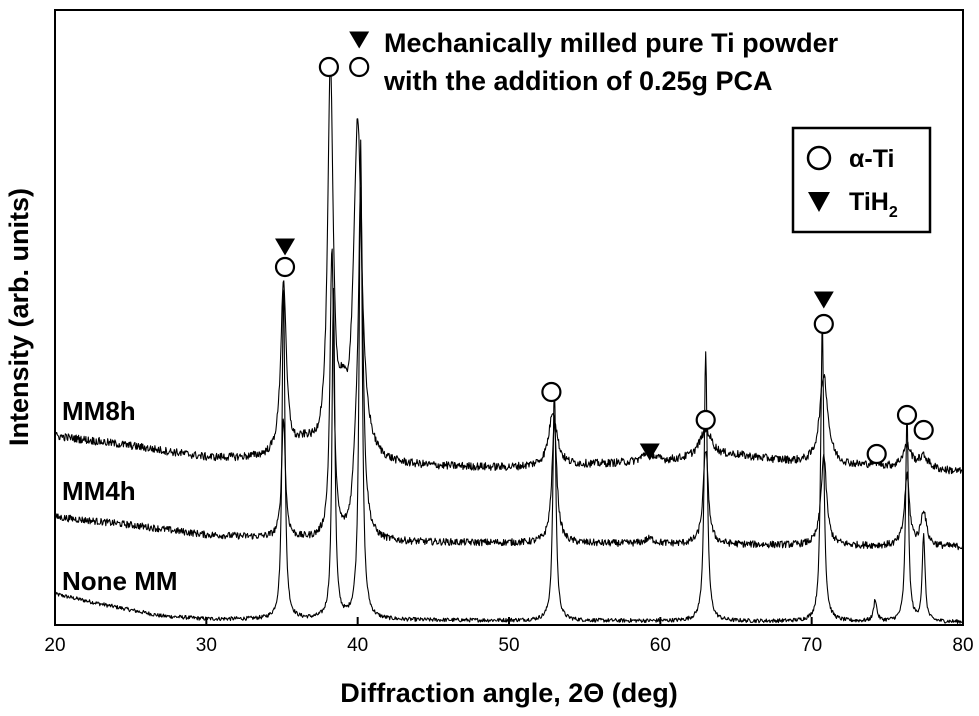  I want to click on x-tick-label: 70, so click(811, 645).